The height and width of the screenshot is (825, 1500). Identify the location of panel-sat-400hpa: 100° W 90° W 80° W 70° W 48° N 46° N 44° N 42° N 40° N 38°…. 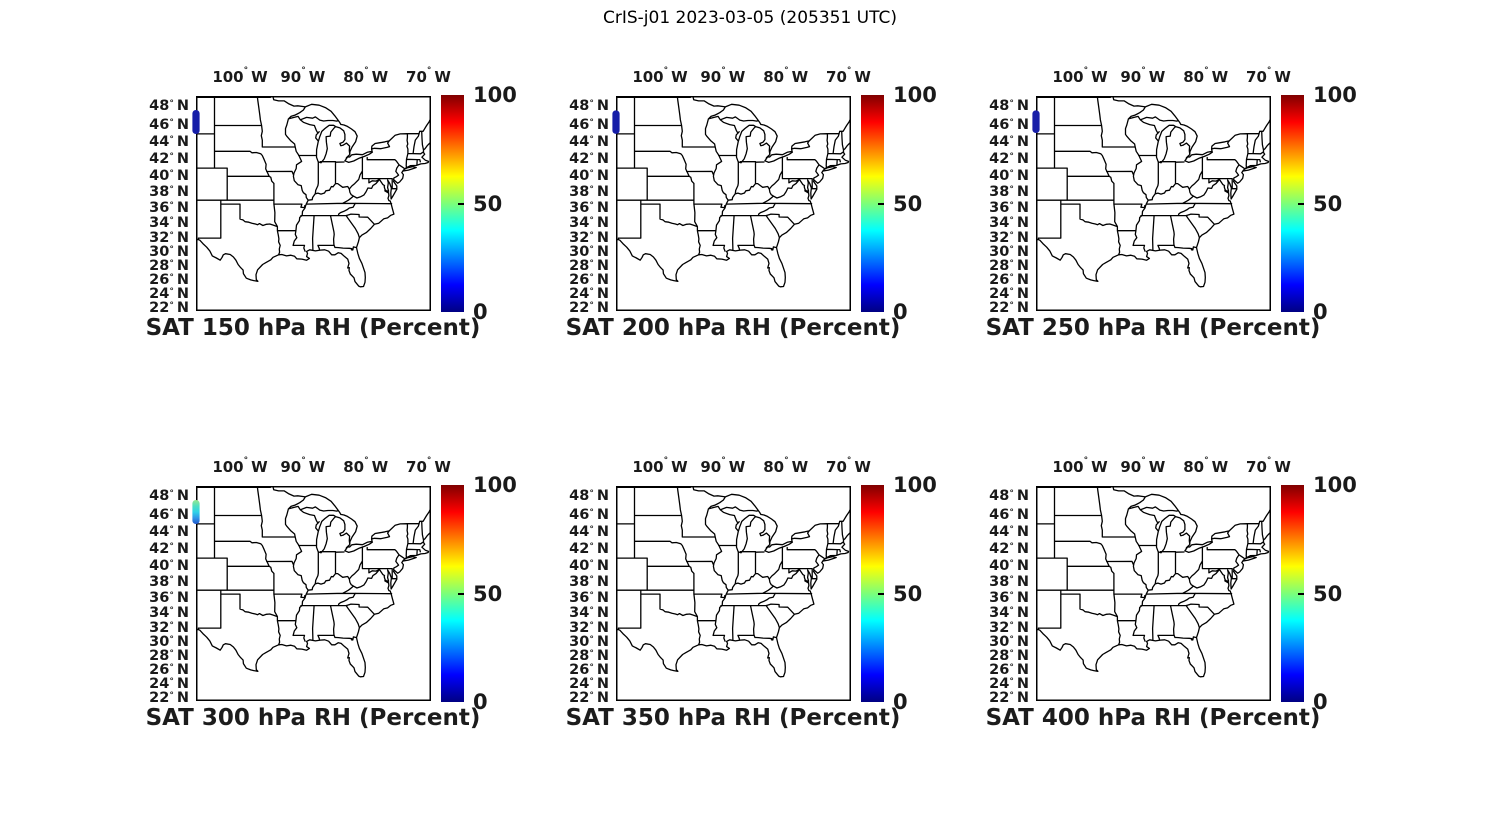
(1171, 593).